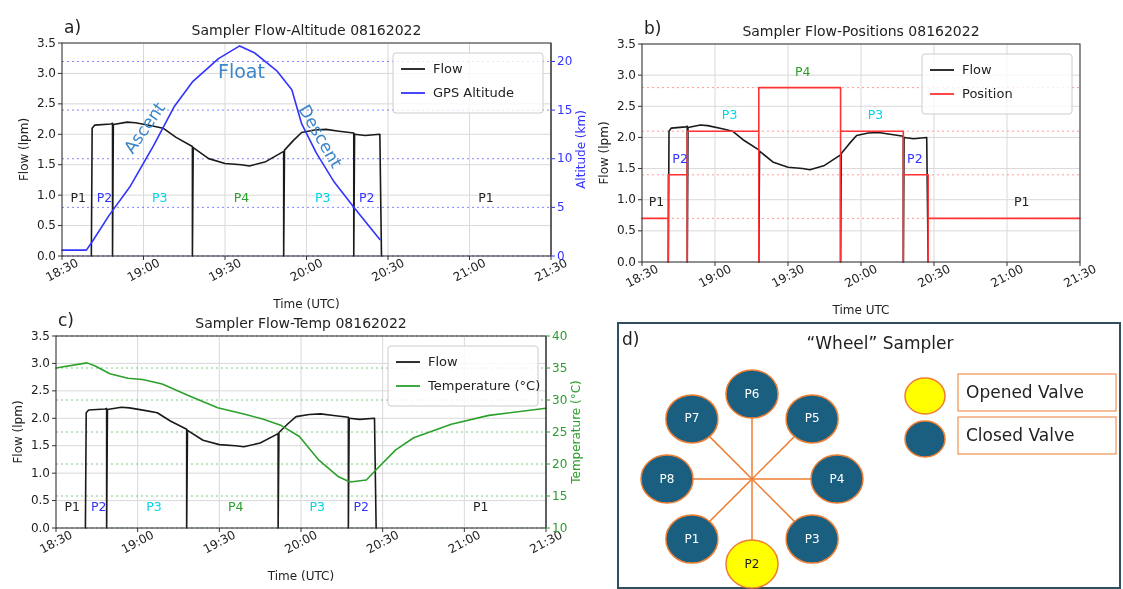  I want to click on y2-axis-title: Altitude (km), so click(581, 149).